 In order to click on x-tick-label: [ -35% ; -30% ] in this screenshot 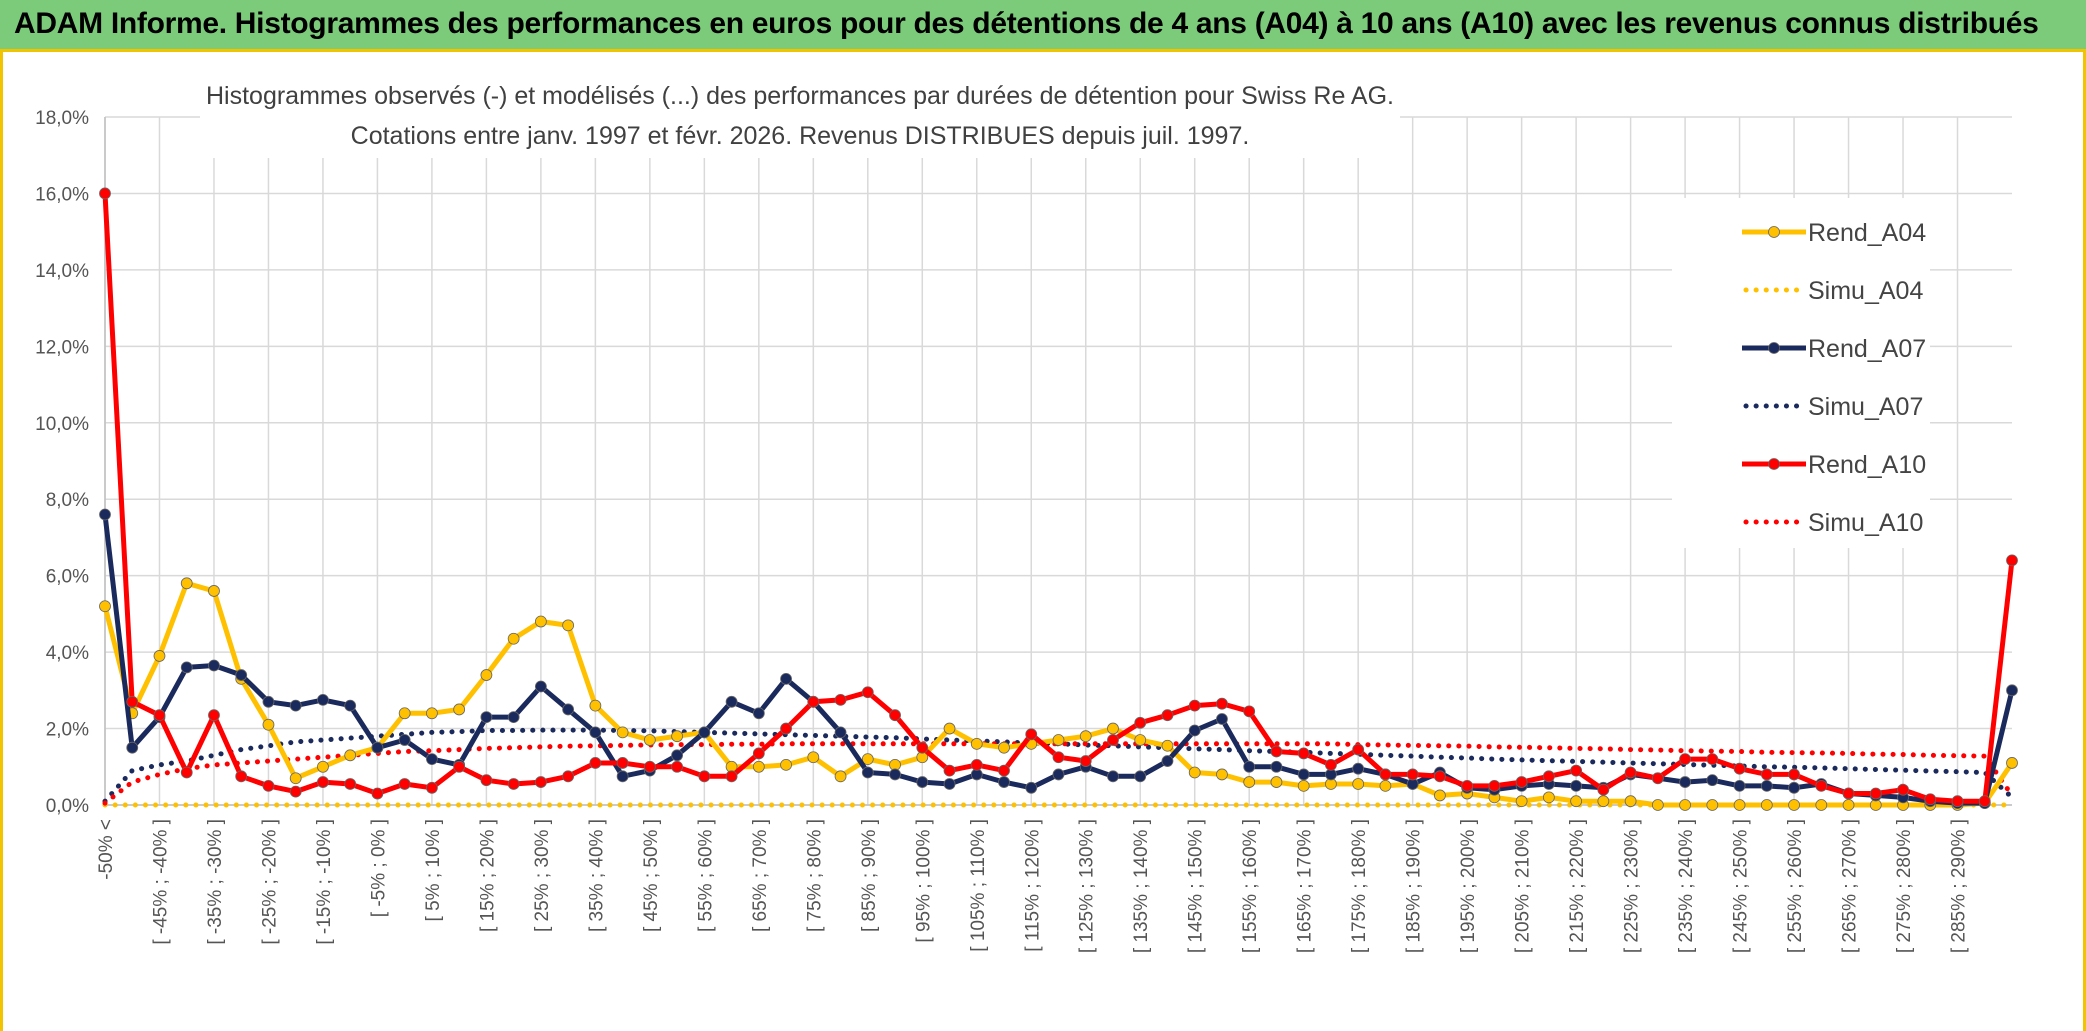, I will do `click(215, 882)`.